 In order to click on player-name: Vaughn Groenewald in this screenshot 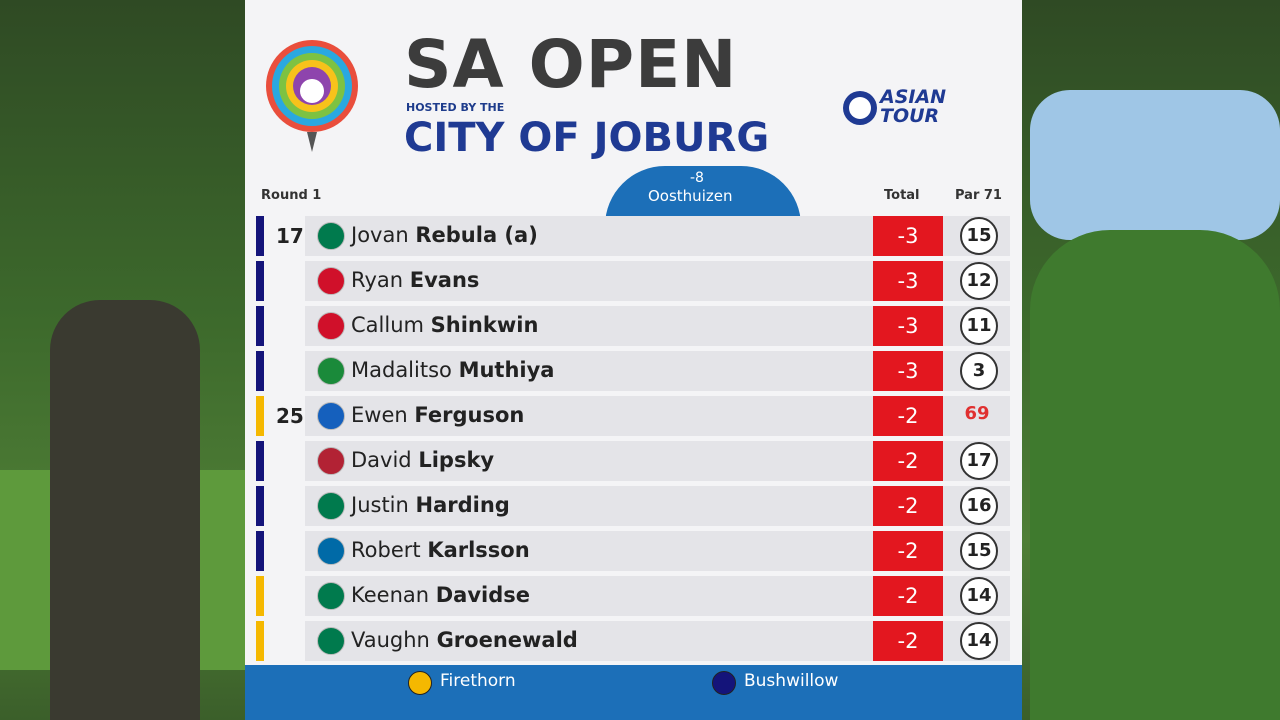, I will do `click(464, 640)`.